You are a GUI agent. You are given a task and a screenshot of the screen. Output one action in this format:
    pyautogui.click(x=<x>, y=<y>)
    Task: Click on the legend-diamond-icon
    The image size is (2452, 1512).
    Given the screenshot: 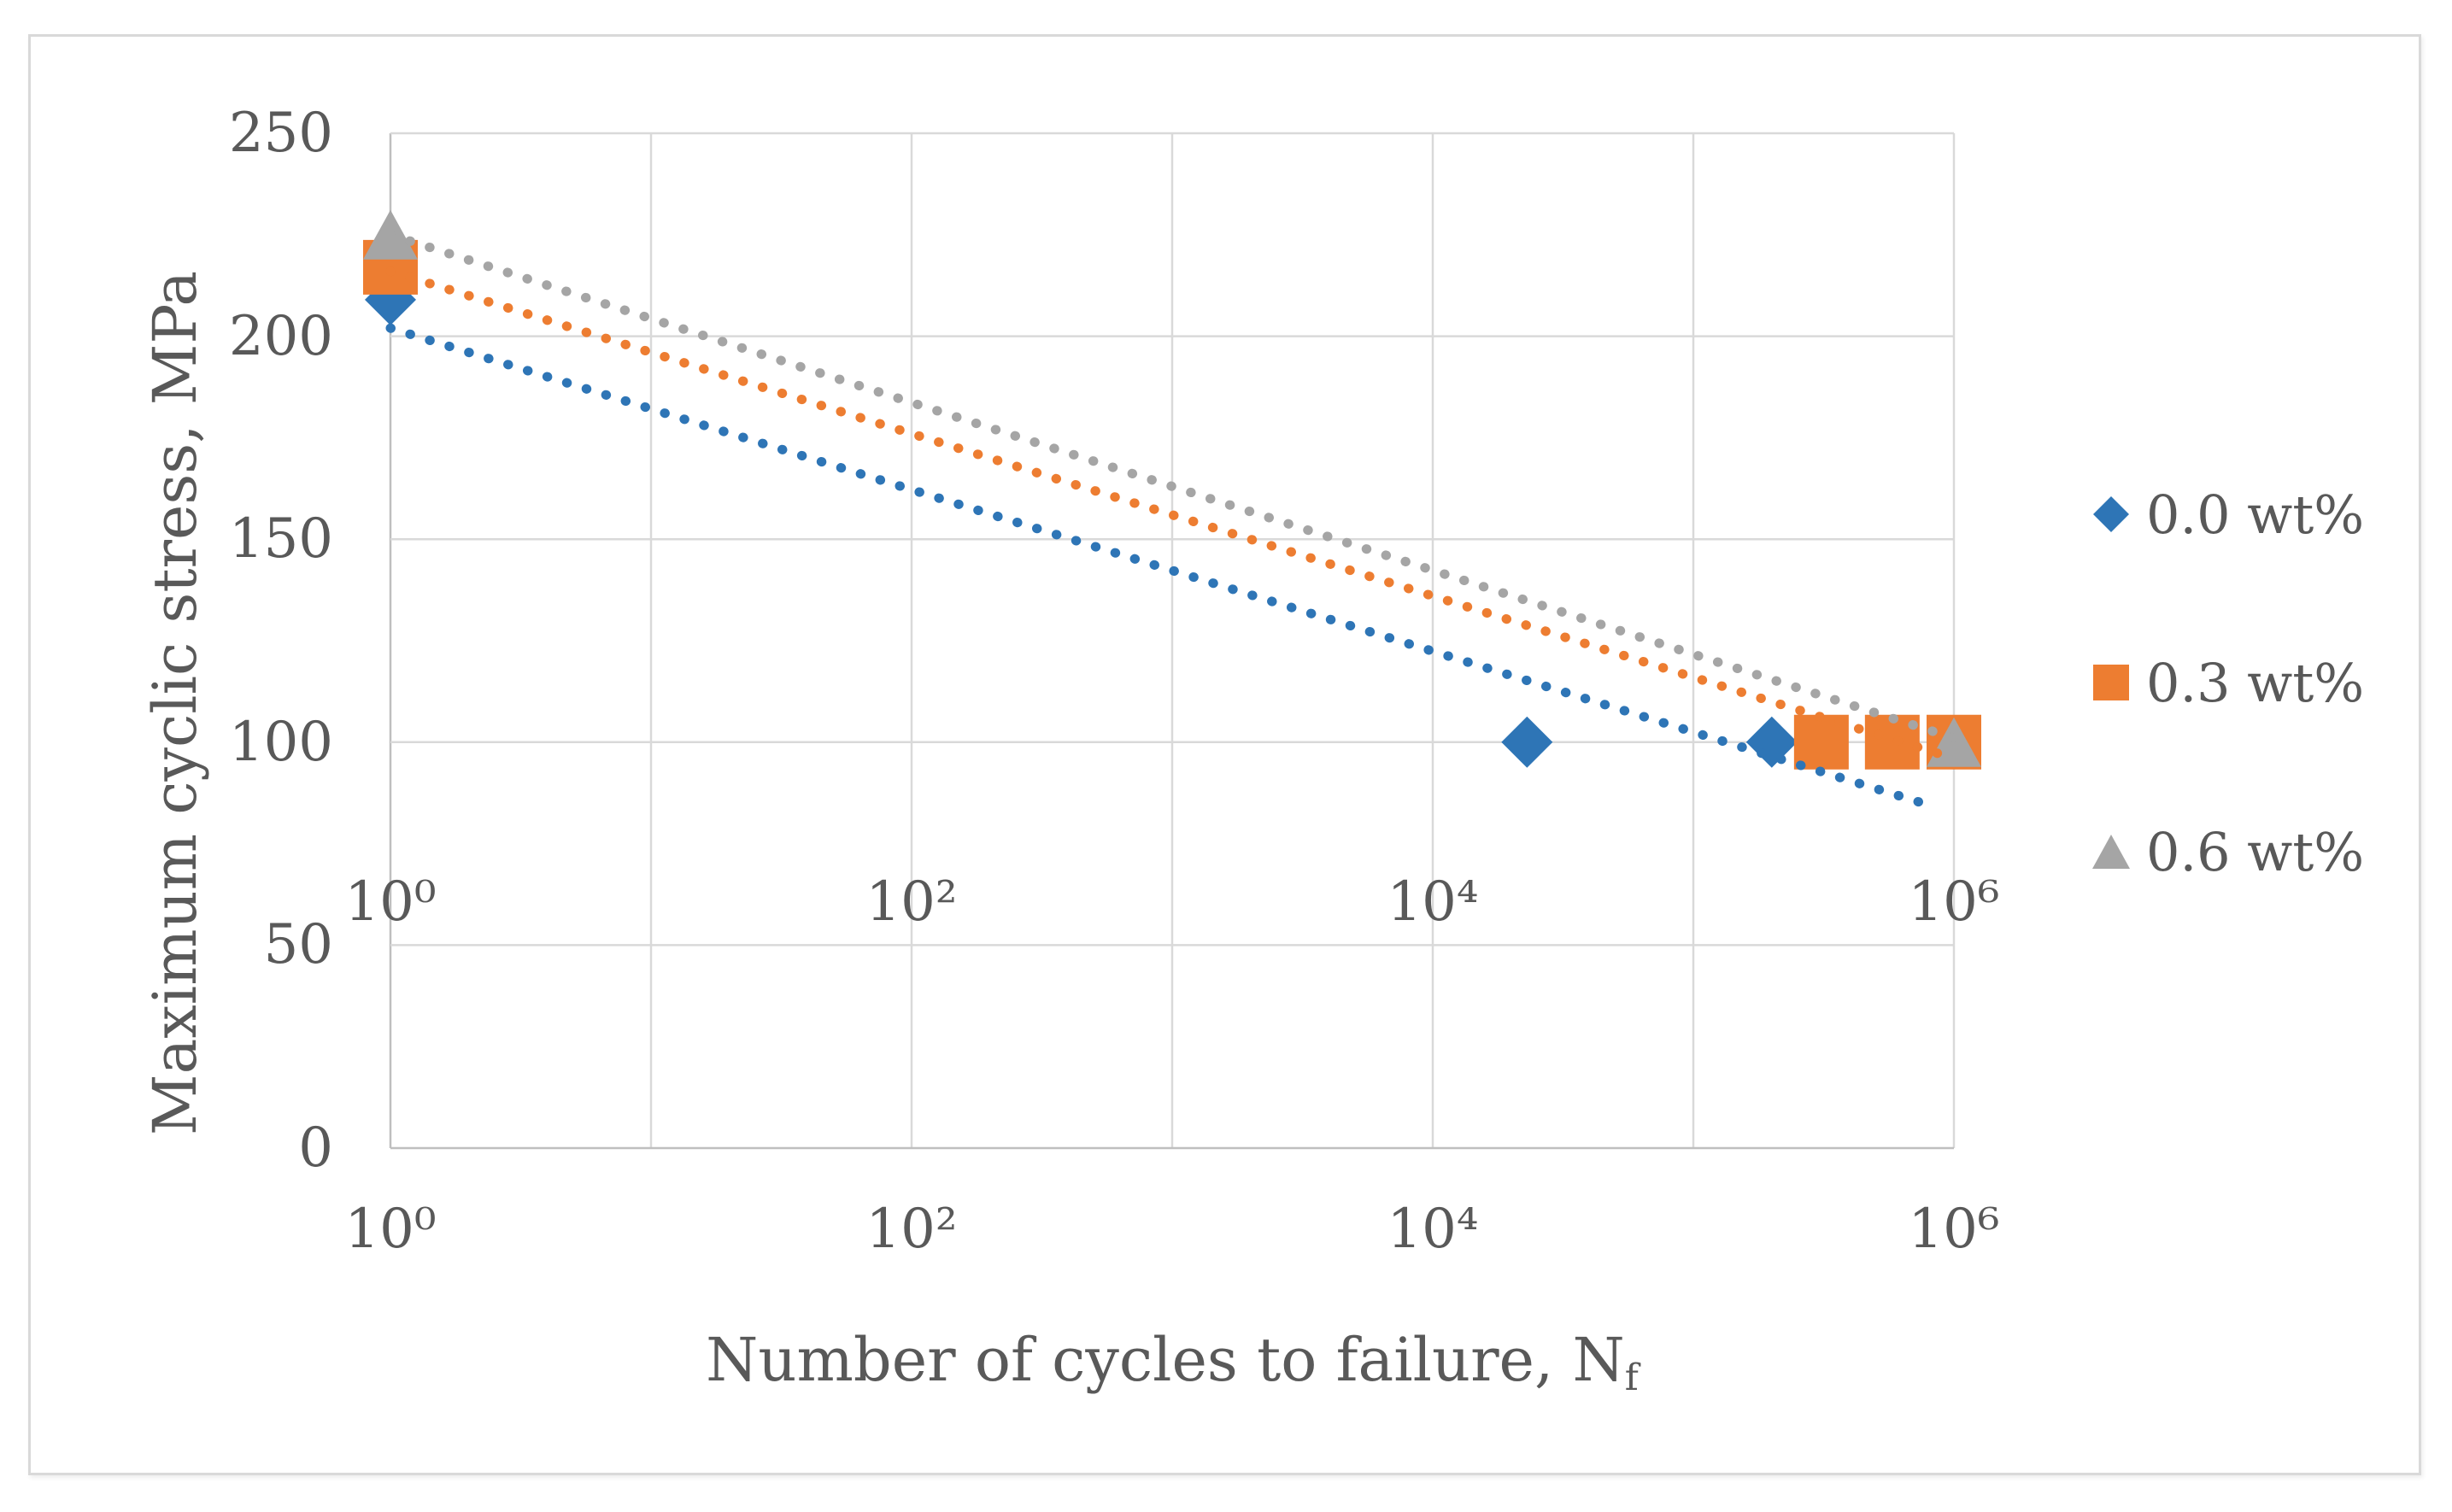 What is the action you would take?
    pyautogui.click(x=2111, y=514)
    